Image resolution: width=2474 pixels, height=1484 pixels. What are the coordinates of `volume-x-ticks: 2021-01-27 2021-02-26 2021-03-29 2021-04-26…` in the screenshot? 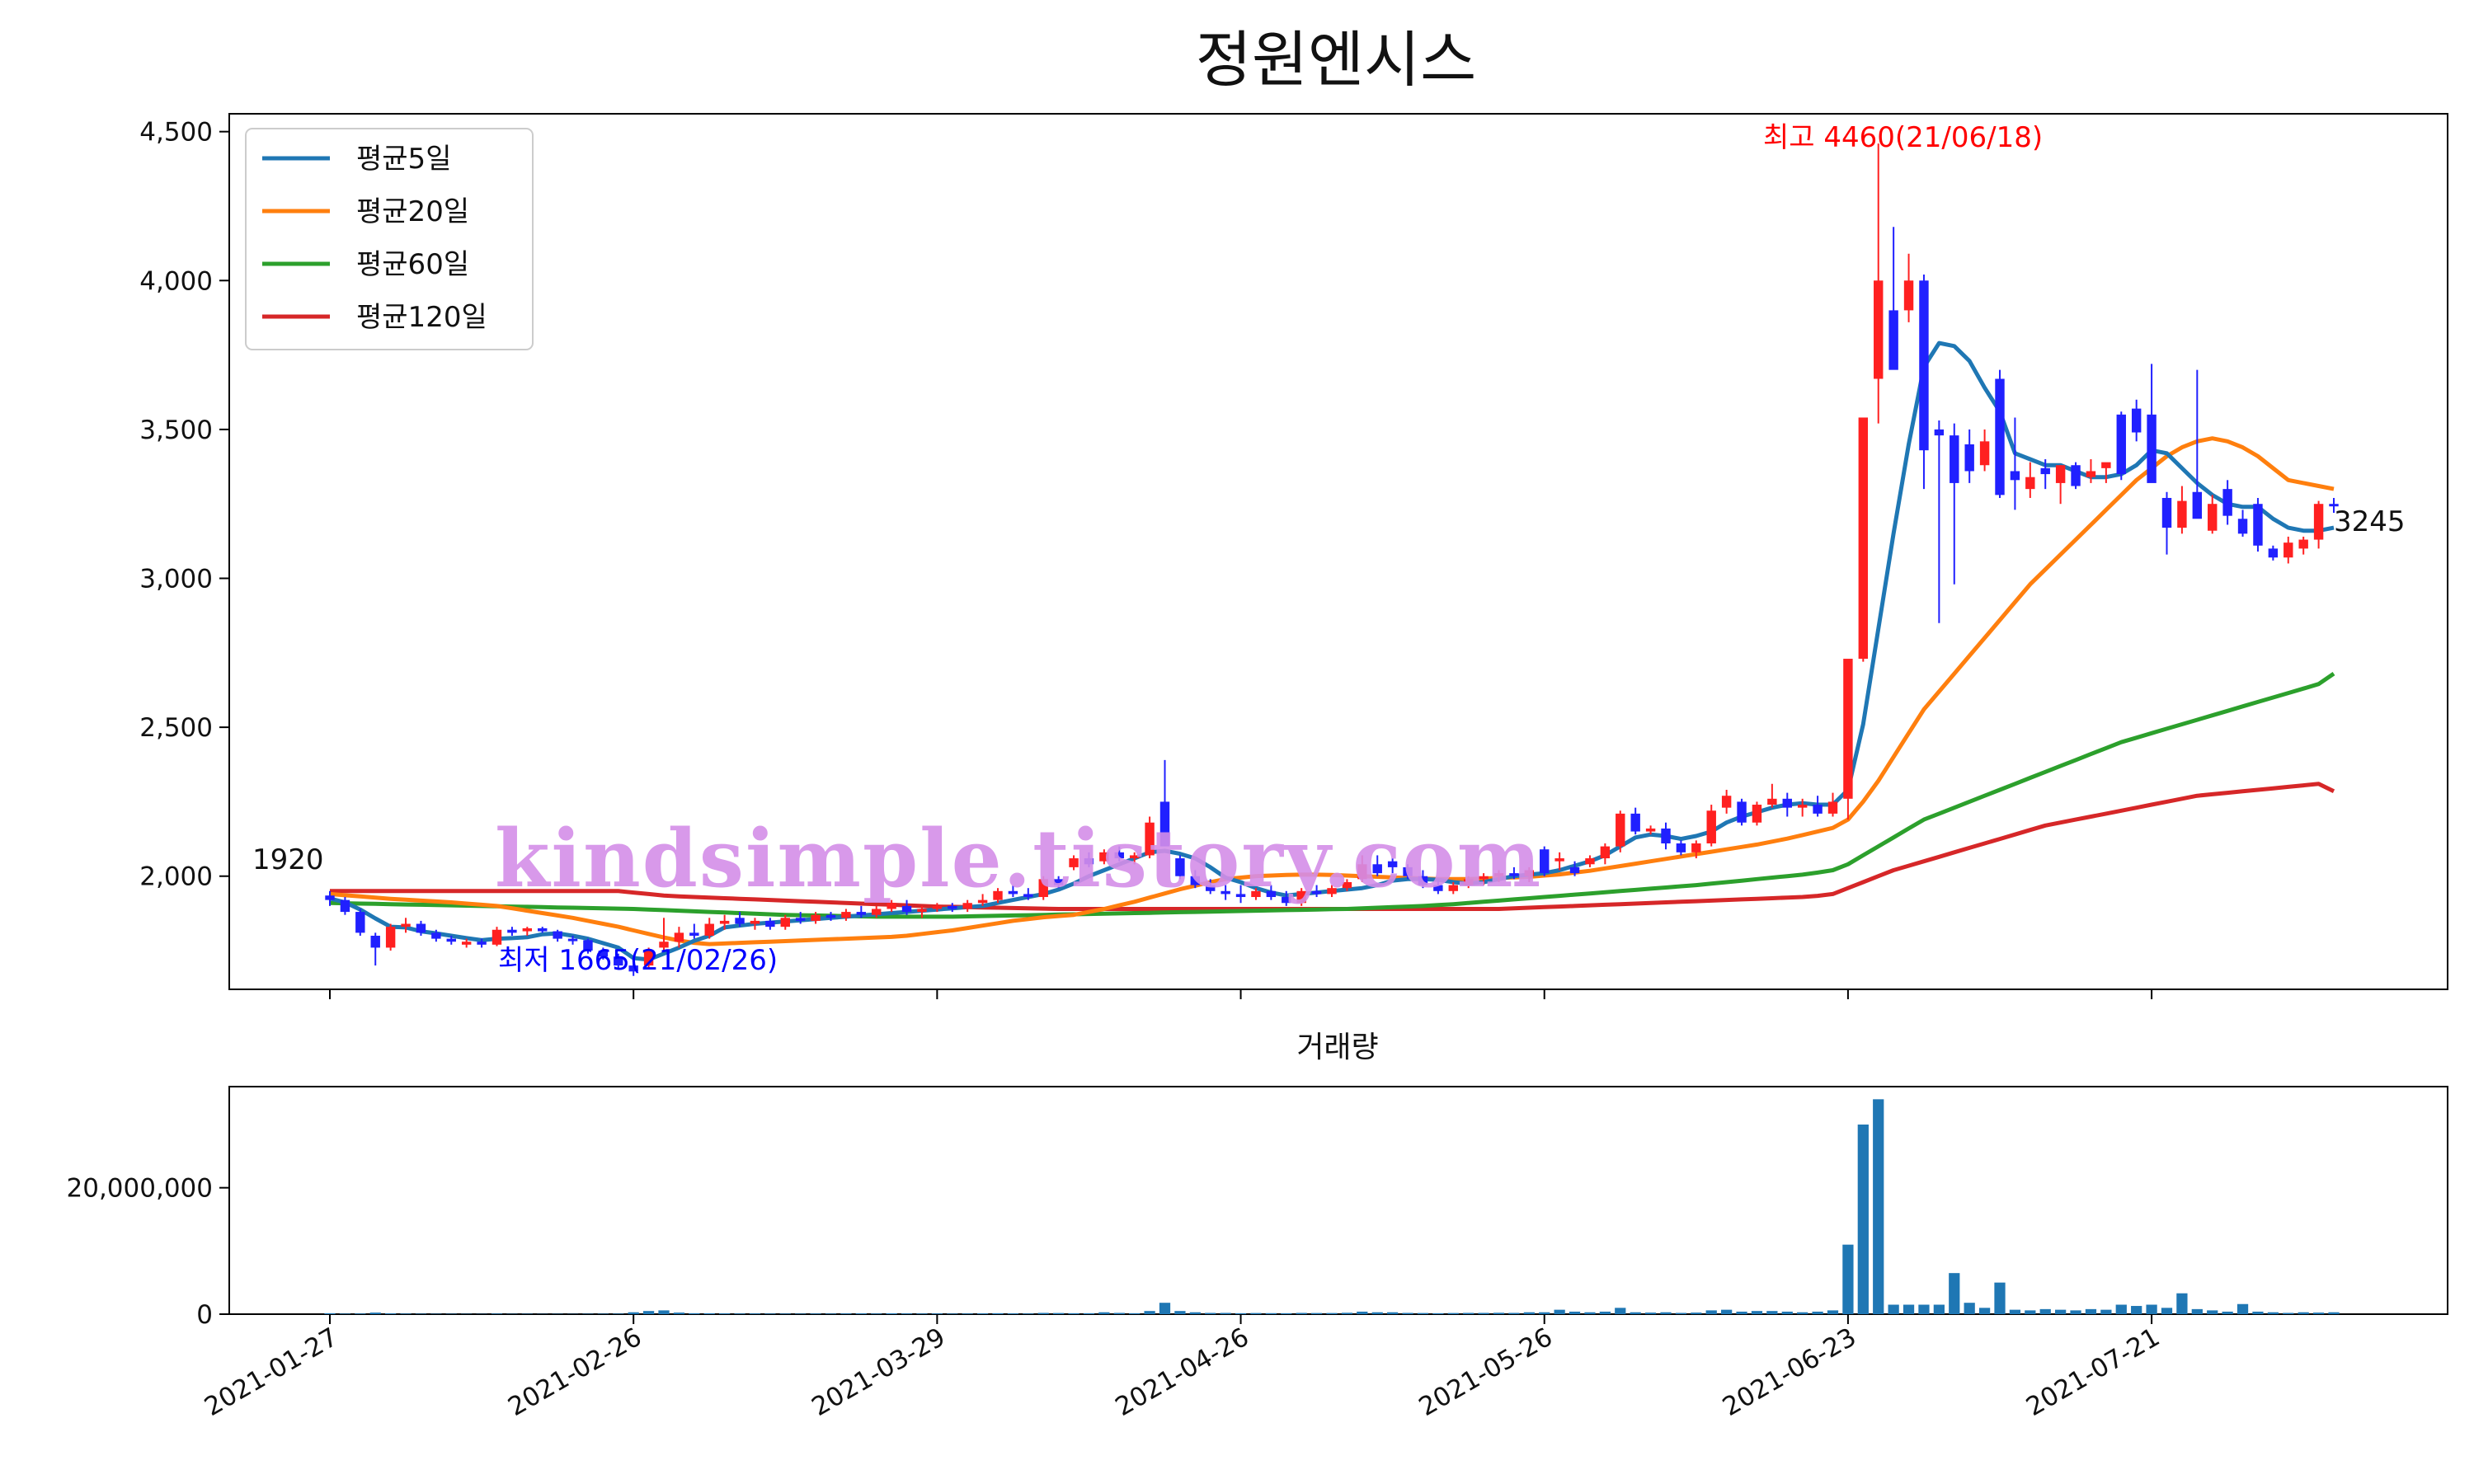 It's located at (1182, 1368).